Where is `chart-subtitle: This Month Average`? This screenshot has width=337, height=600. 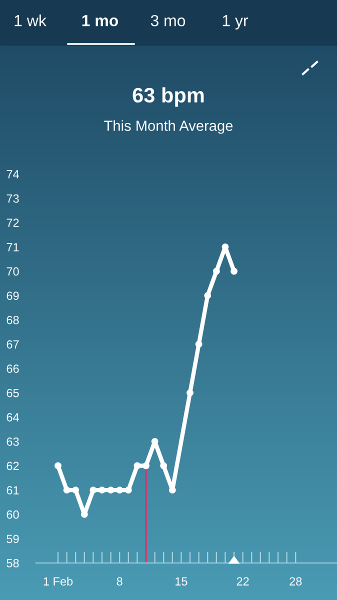 chart-subtitle: This Month Average is located at coordinates (168, 127).